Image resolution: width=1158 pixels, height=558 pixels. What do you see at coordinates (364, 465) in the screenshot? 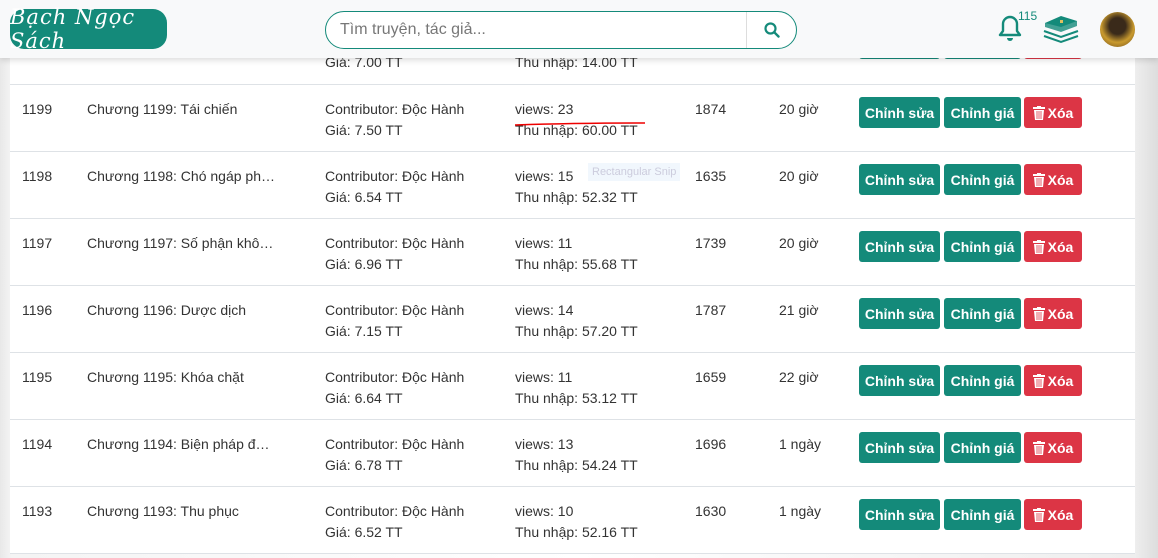
I see `price: Giá: 6.78 TT` at bounding box center [364, 465].